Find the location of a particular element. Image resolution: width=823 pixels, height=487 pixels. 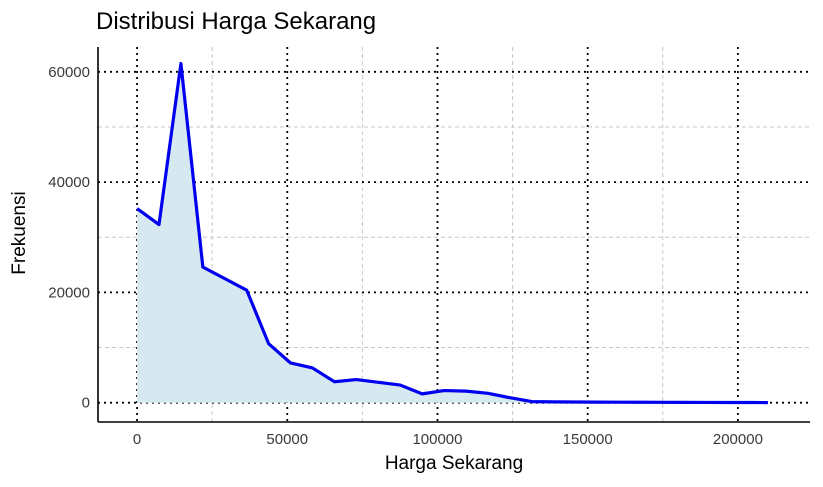

y-tick-label: 0 is located at coordinates (86, 403).